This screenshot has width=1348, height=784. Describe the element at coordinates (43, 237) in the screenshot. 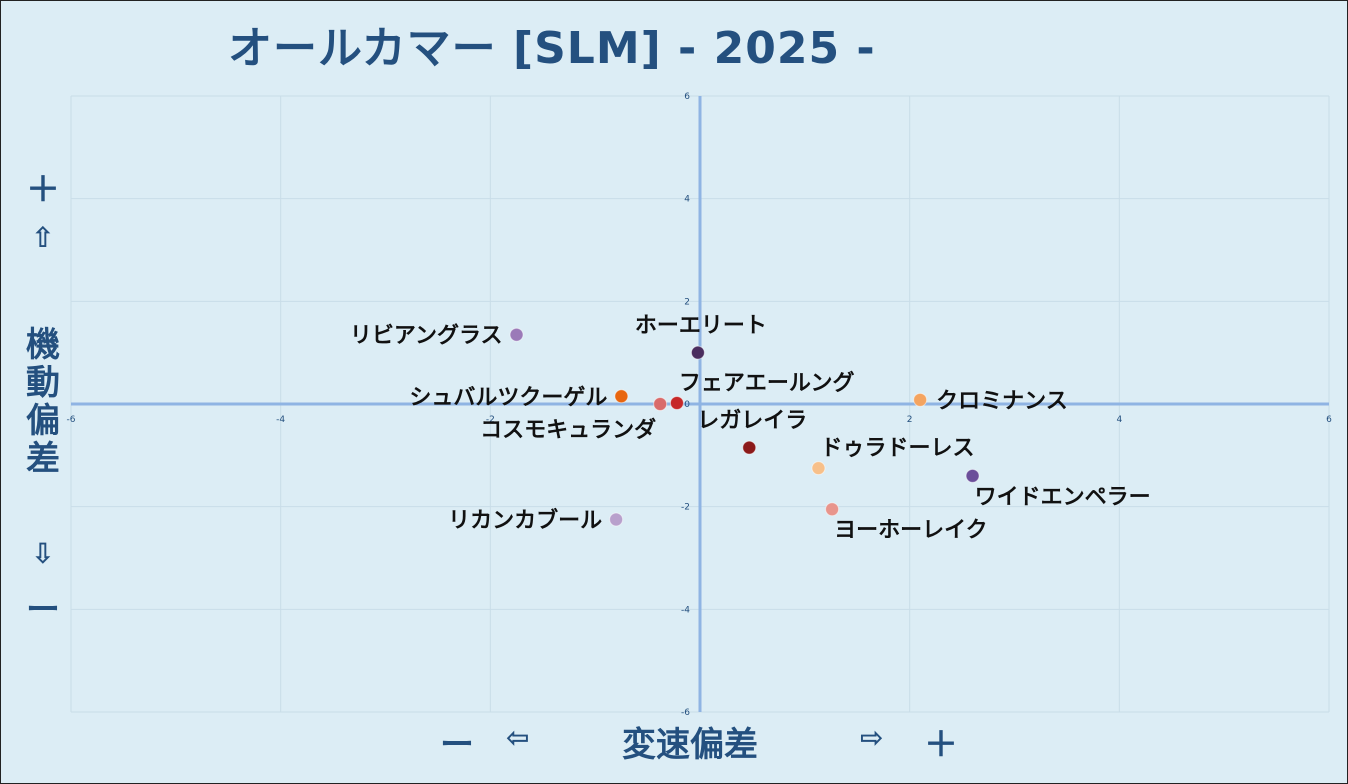

I see `up-arrow-icon: ⇧` at that location.